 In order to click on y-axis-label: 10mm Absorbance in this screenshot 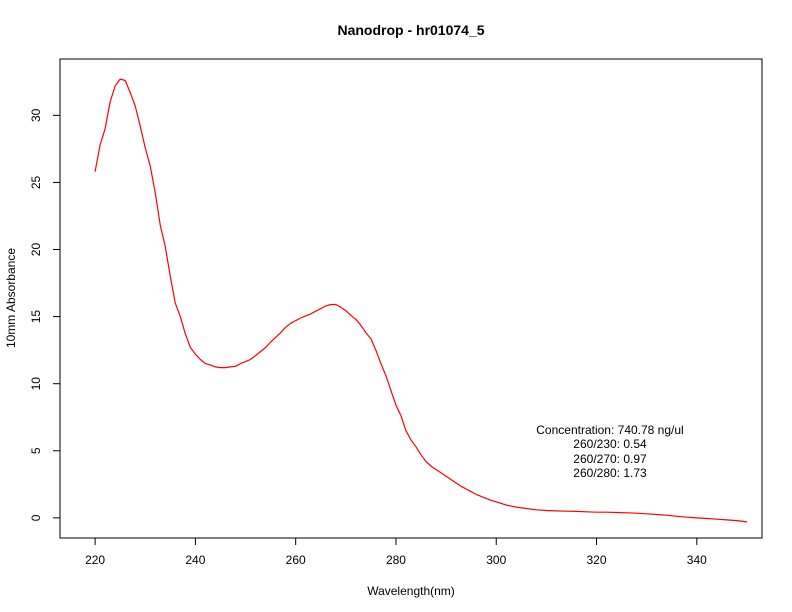, I will do `click(11, 298)`.